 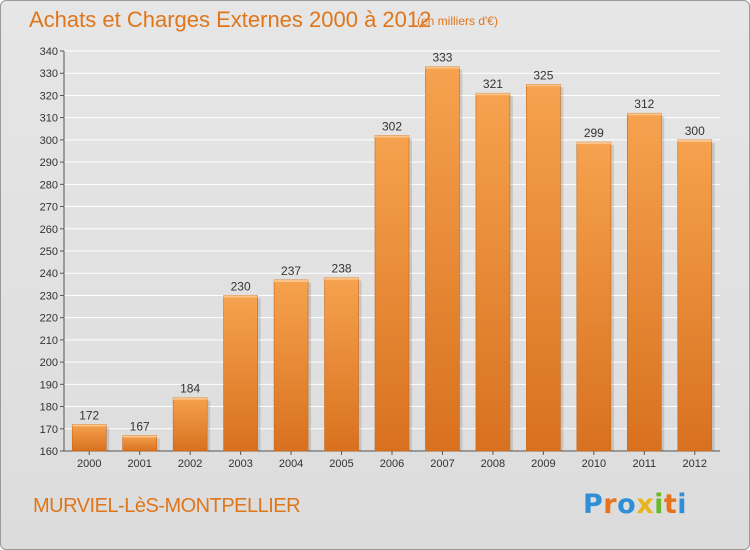 What do you see at coordinates (442, 58) in the screenshot?
I see `value-label-2007: 333` at bounding box center [442, 58].